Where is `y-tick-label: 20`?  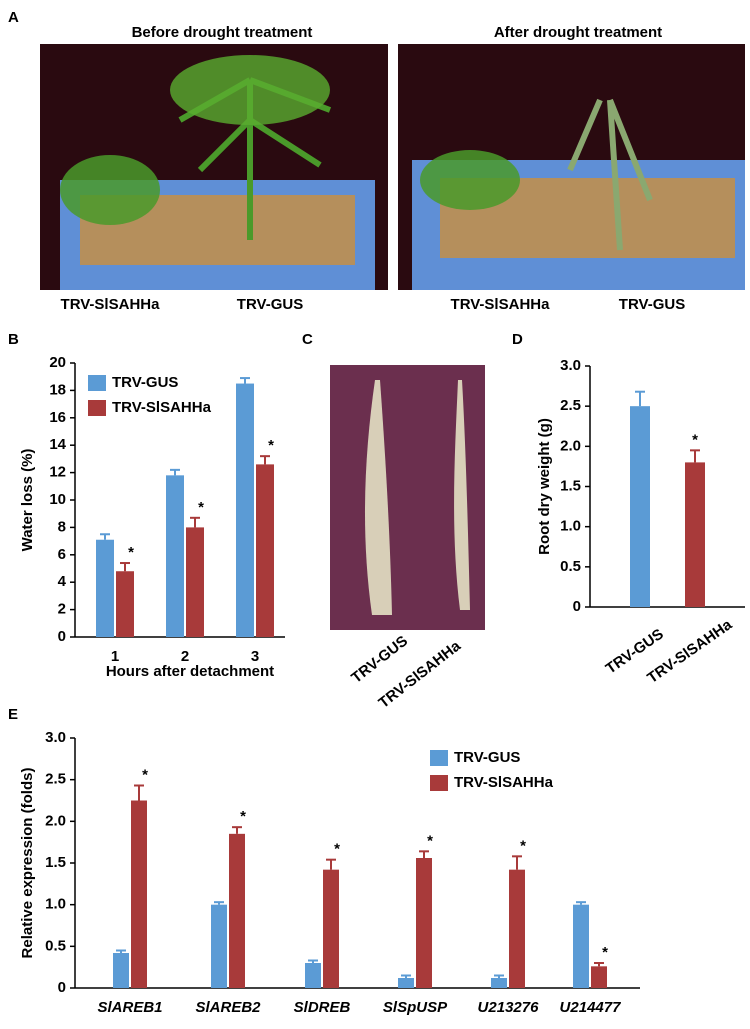 y-tick-label: 20 is located at coordinates (57, 362).